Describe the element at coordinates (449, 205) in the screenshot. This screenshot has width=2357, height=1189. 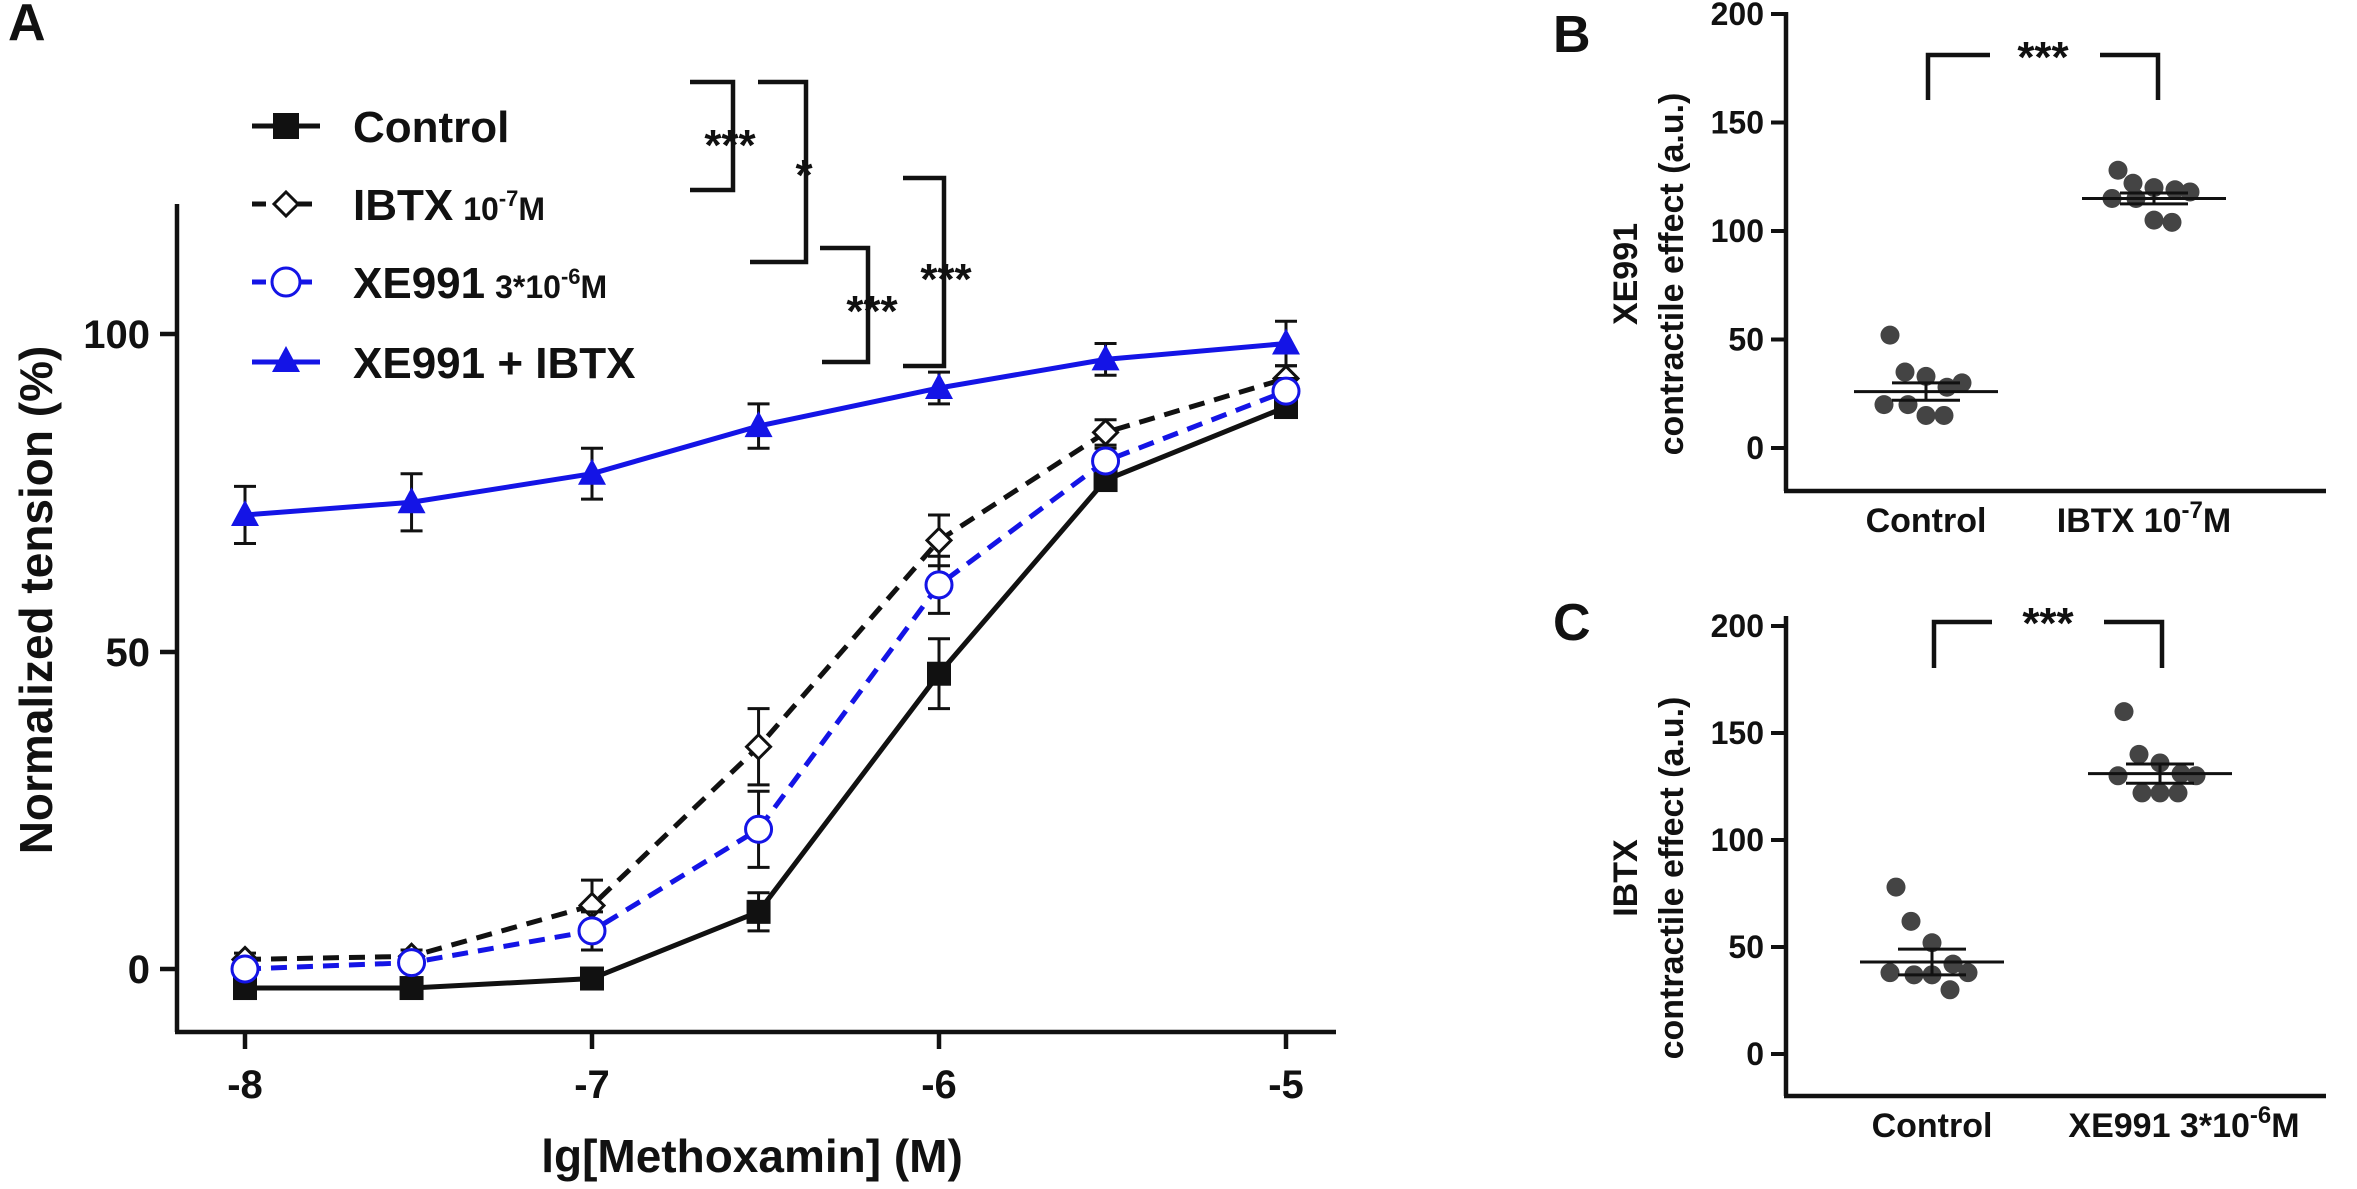
I see `legend-label-ibtx: IBTX 10-7M` at that location.